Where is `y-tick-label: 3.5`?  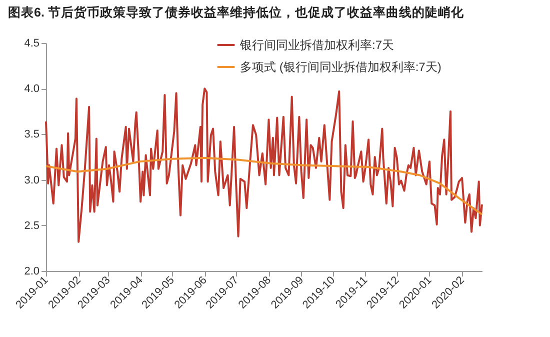 y-tick-label: 3.5 is located at coordinates (32, 134).